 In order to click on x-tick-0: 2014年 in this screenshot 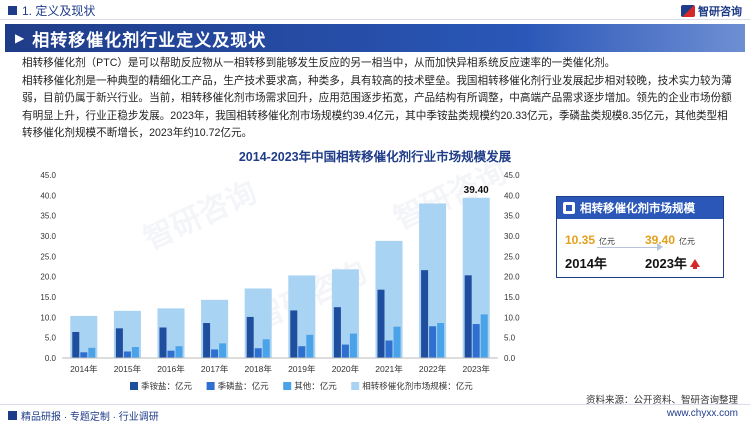, I will do `click(84, 369)`.